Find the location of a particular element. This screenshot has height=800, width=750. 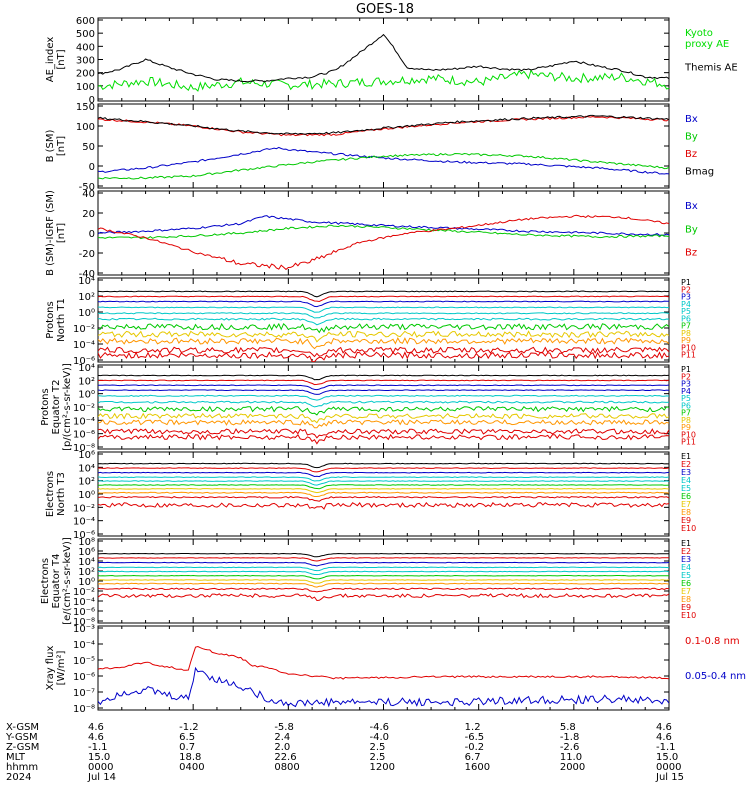

legend-entry: P11 is located at coordinates (688, 442).